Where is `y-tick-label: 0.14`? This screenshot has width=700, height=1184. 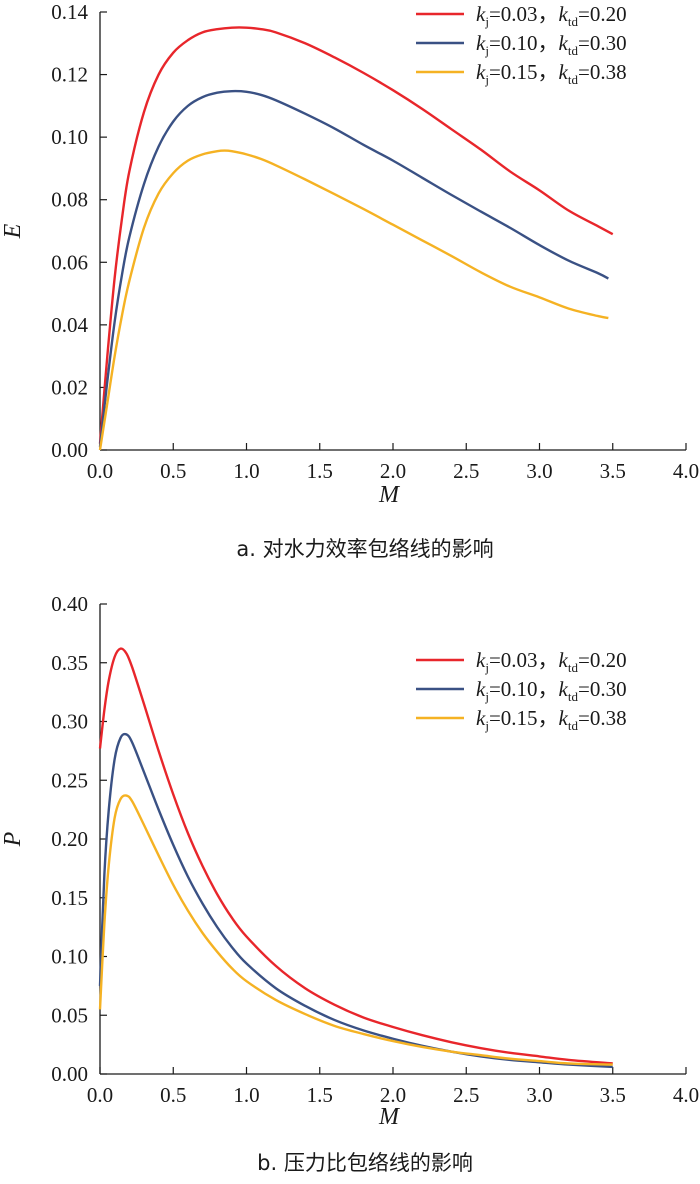 y-tick-label: 0.14 is located at coordinates (69, 12).